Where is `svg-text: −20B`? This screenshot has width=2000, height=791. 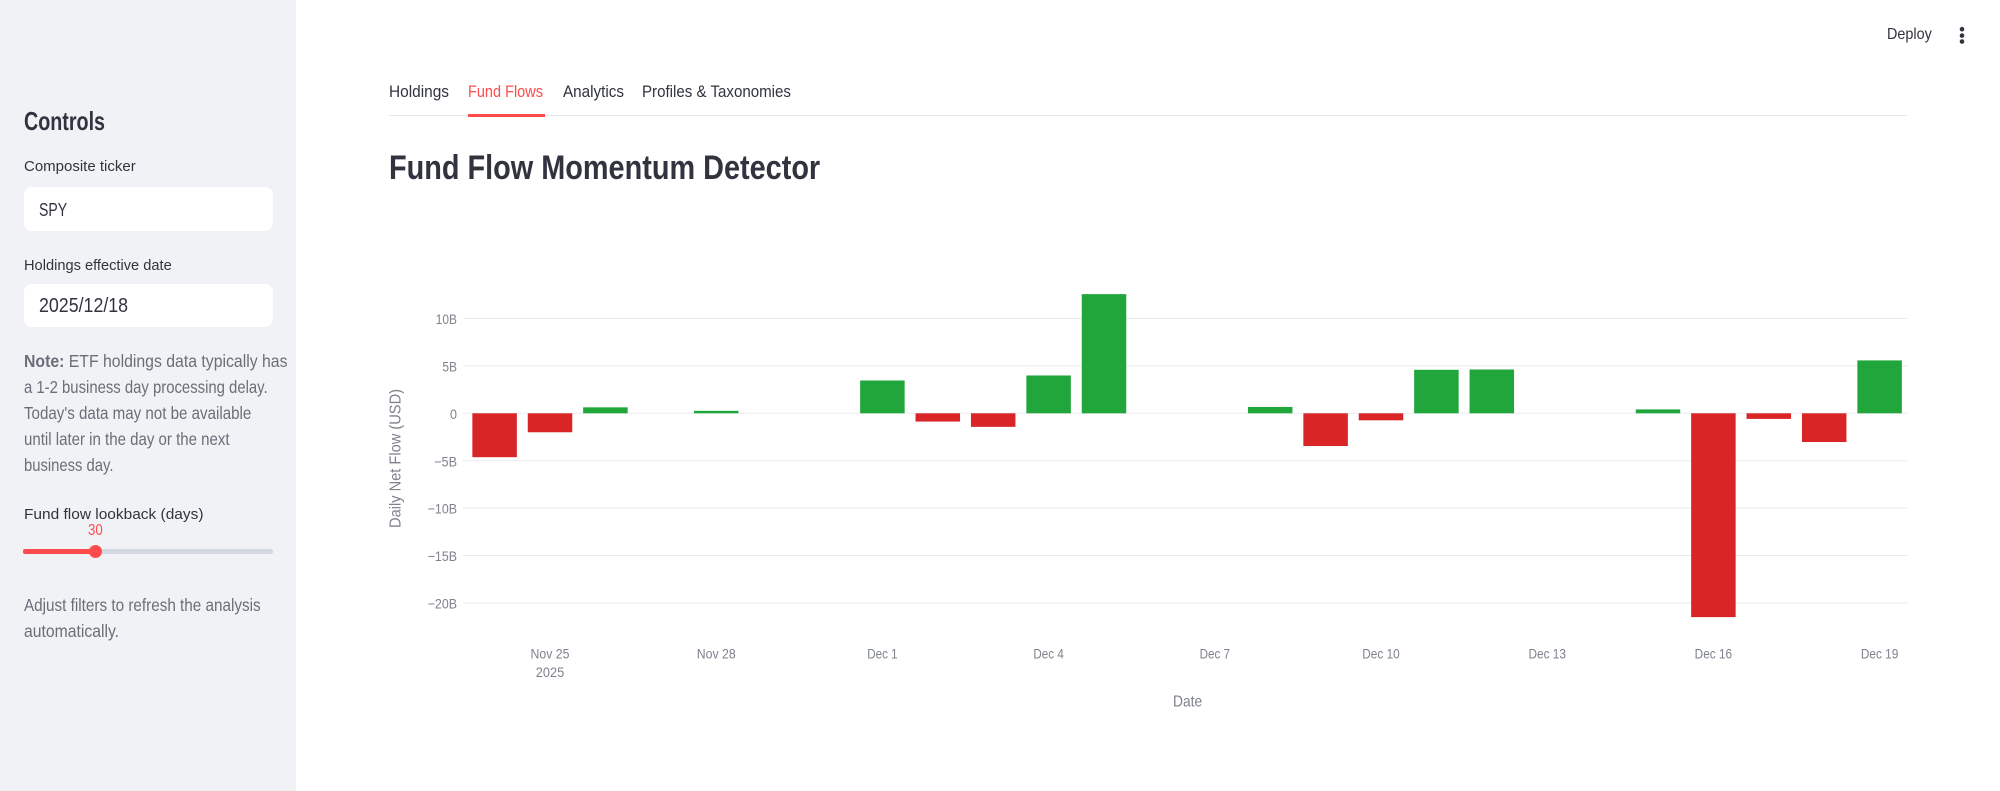
svg-text: −20B is located at coordinates (442, 604).